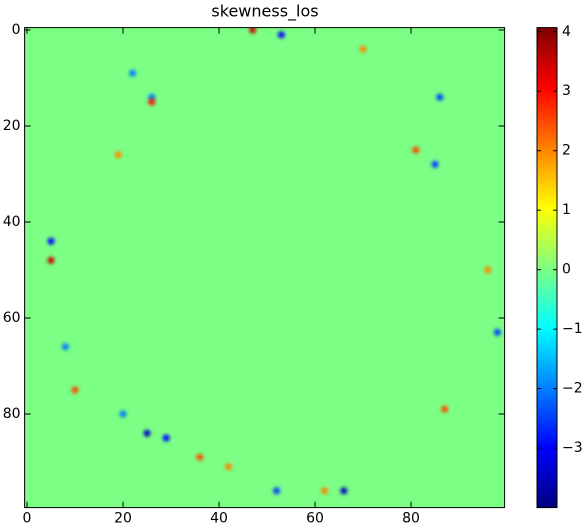  What do you see at coordinates (12, 414) in the screenshot?
I see `y-tick-label: 80` at bounding box center [12, 414].